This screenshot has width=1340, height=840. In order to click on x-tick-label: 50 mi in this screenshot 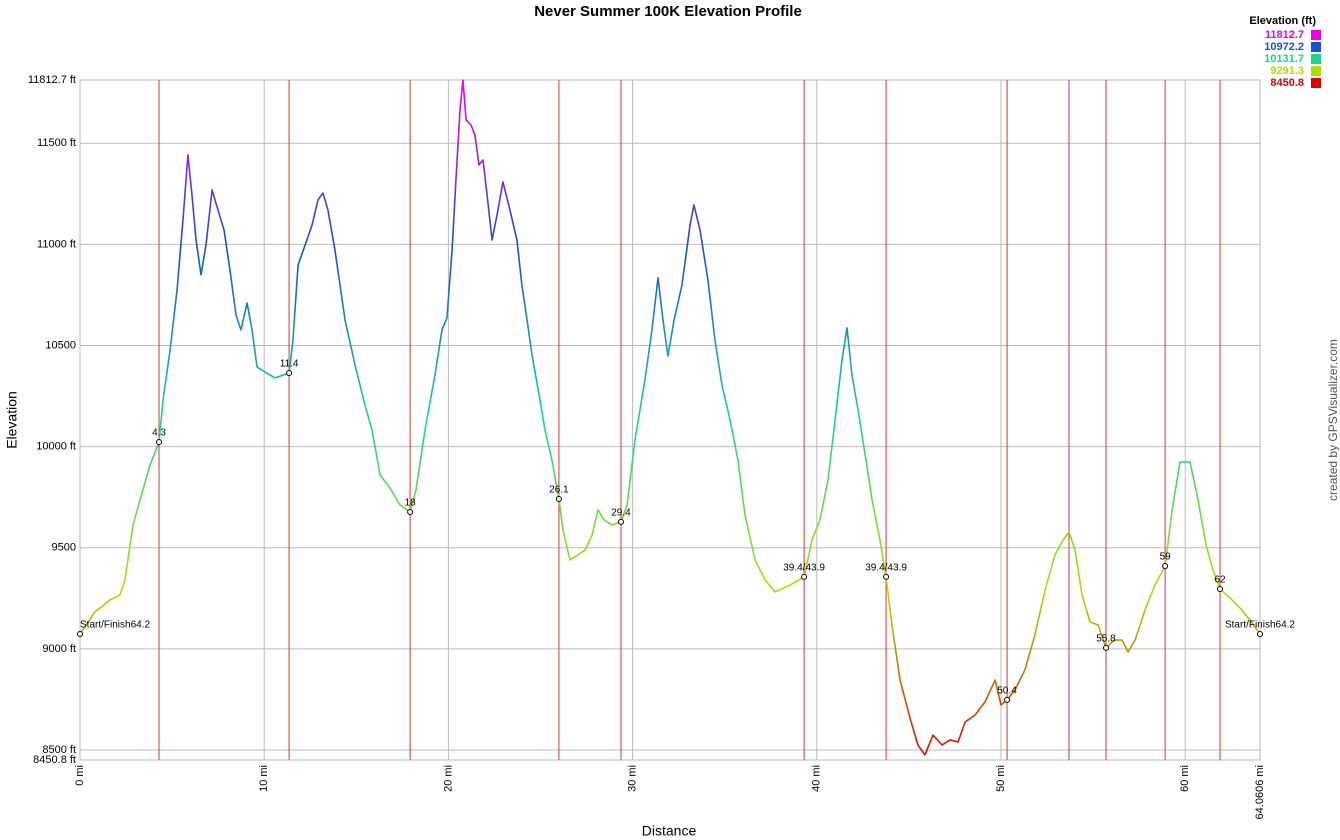, I will do `click(1001, 778)`.